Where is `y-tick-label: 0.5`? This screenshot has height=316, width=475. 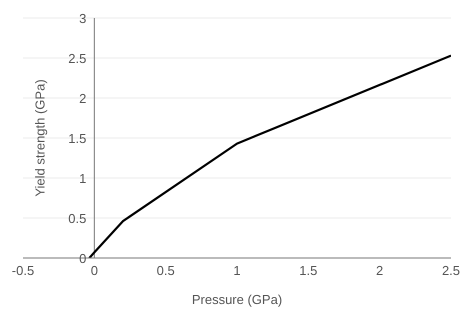 y-tick-label: 0.5 is located at coordinates (77, 218).